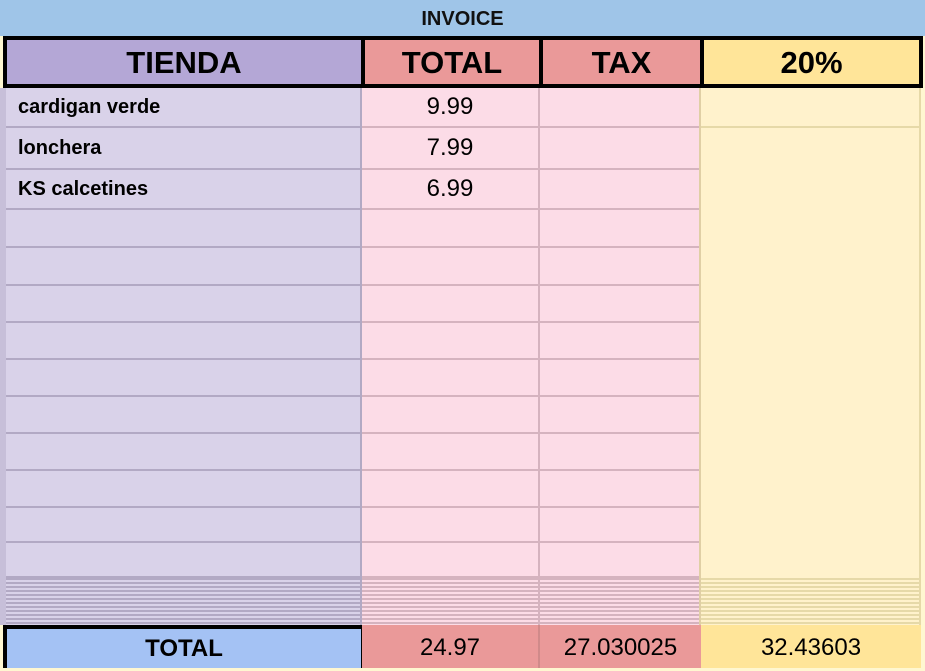 This screenshot has width=925, height=671. Describe the element at coordinates (619, 267) in the screenshot. I see `cell-tax-row5` at that location.